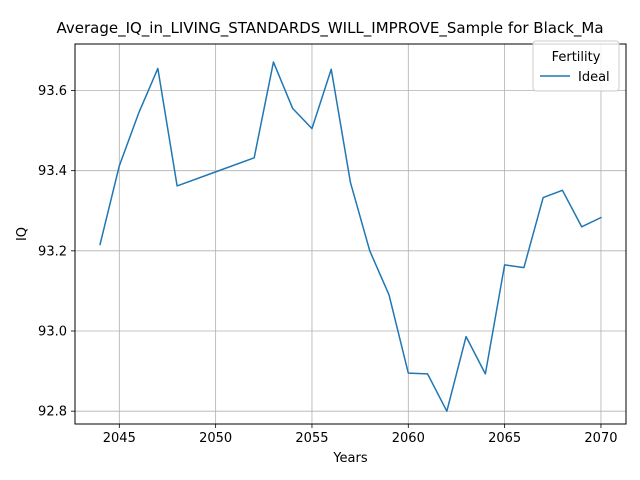  I want to click on y-tick-label: 93.2, so click(52, 251).